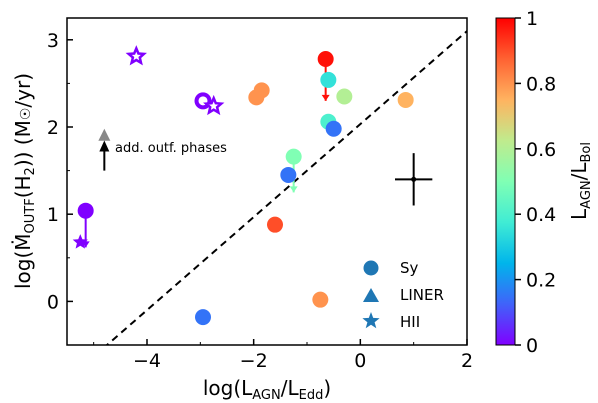 The image size is (598, 403). Describe the element at coordinates (371, 320) in the screenshot. I see `legend-marker-hii` at that location.